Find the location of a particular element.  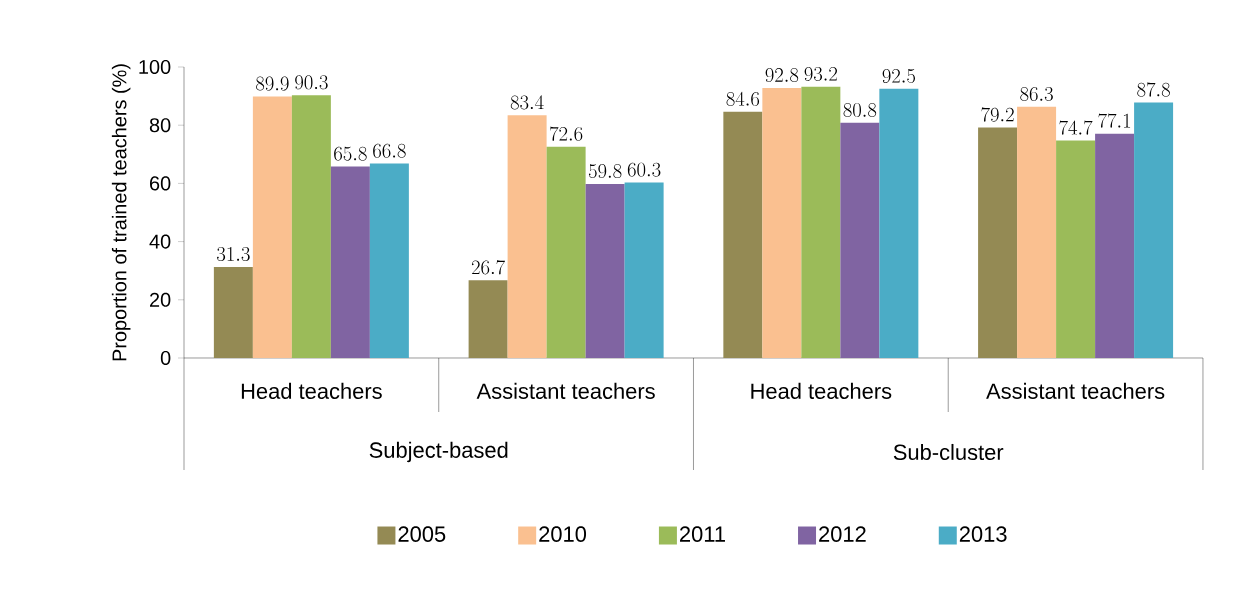

y-tick-label: 40 is located at coordinates (160, 241).